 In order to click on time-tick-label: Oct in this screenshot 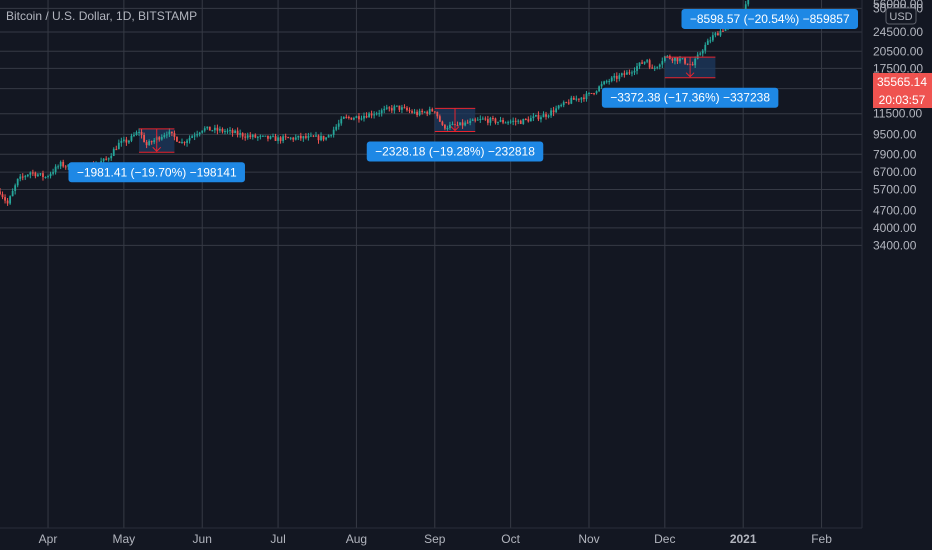, I will do `click(510, 539)`.